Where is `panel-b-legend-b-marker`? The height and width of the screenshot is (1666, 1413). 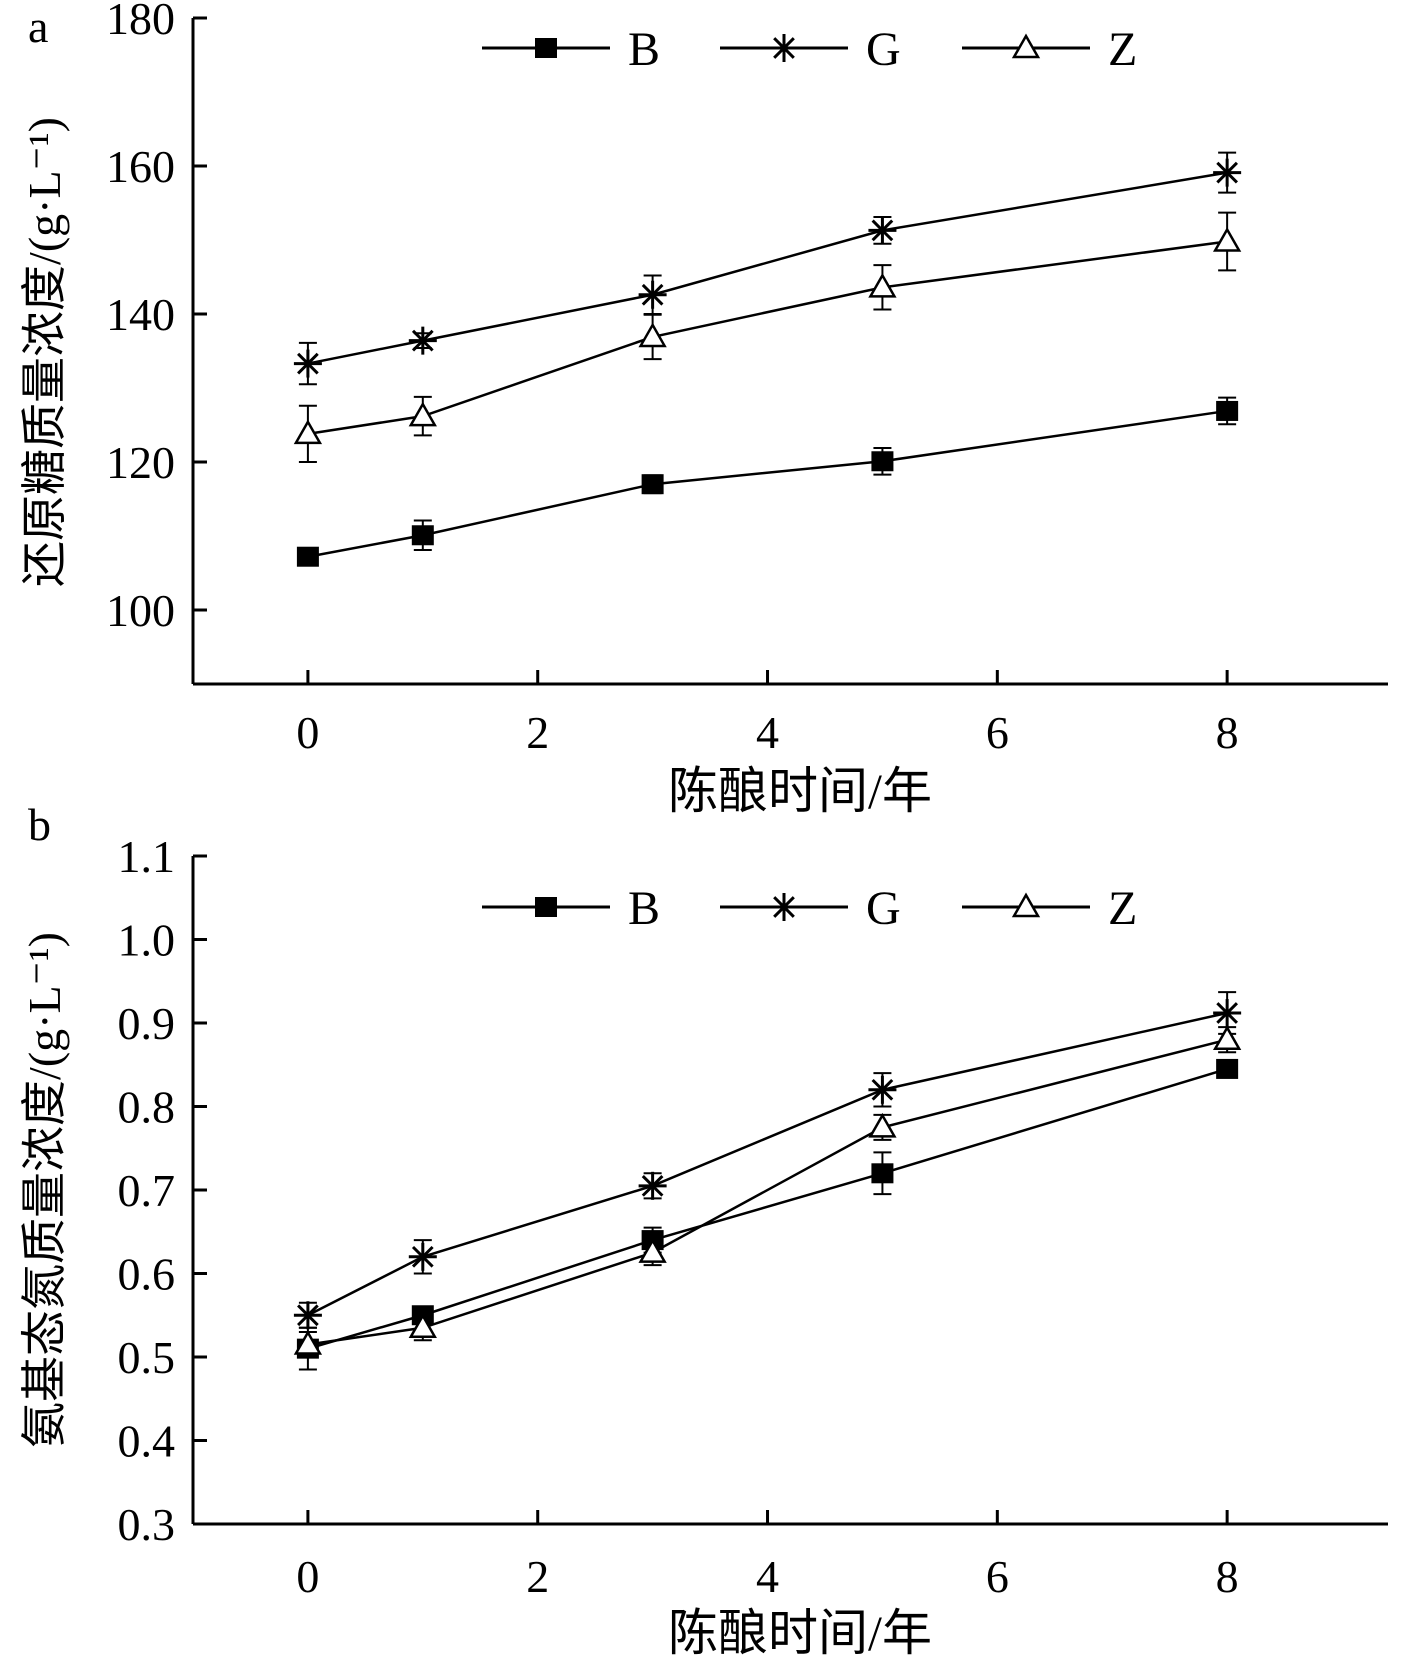
panel-b-legend-b-marker is located at coordinates (546, 907).